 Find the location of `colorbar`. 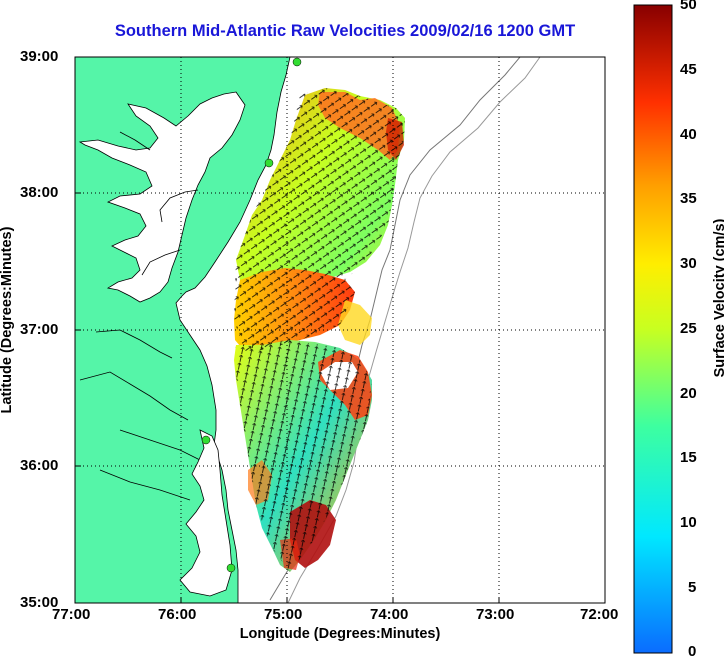

colorbar is located at coordinates (653, 329).